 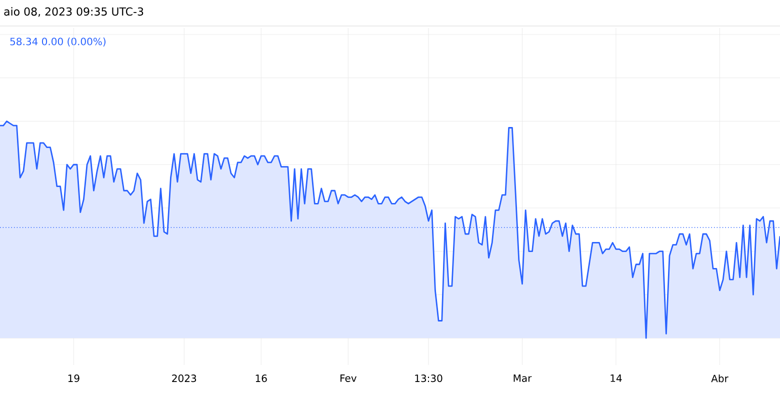 What do you see at coordinates (523, 378) in the screenshot?
I see `x-tick-label: Mar` at bounding box center [523, 378].